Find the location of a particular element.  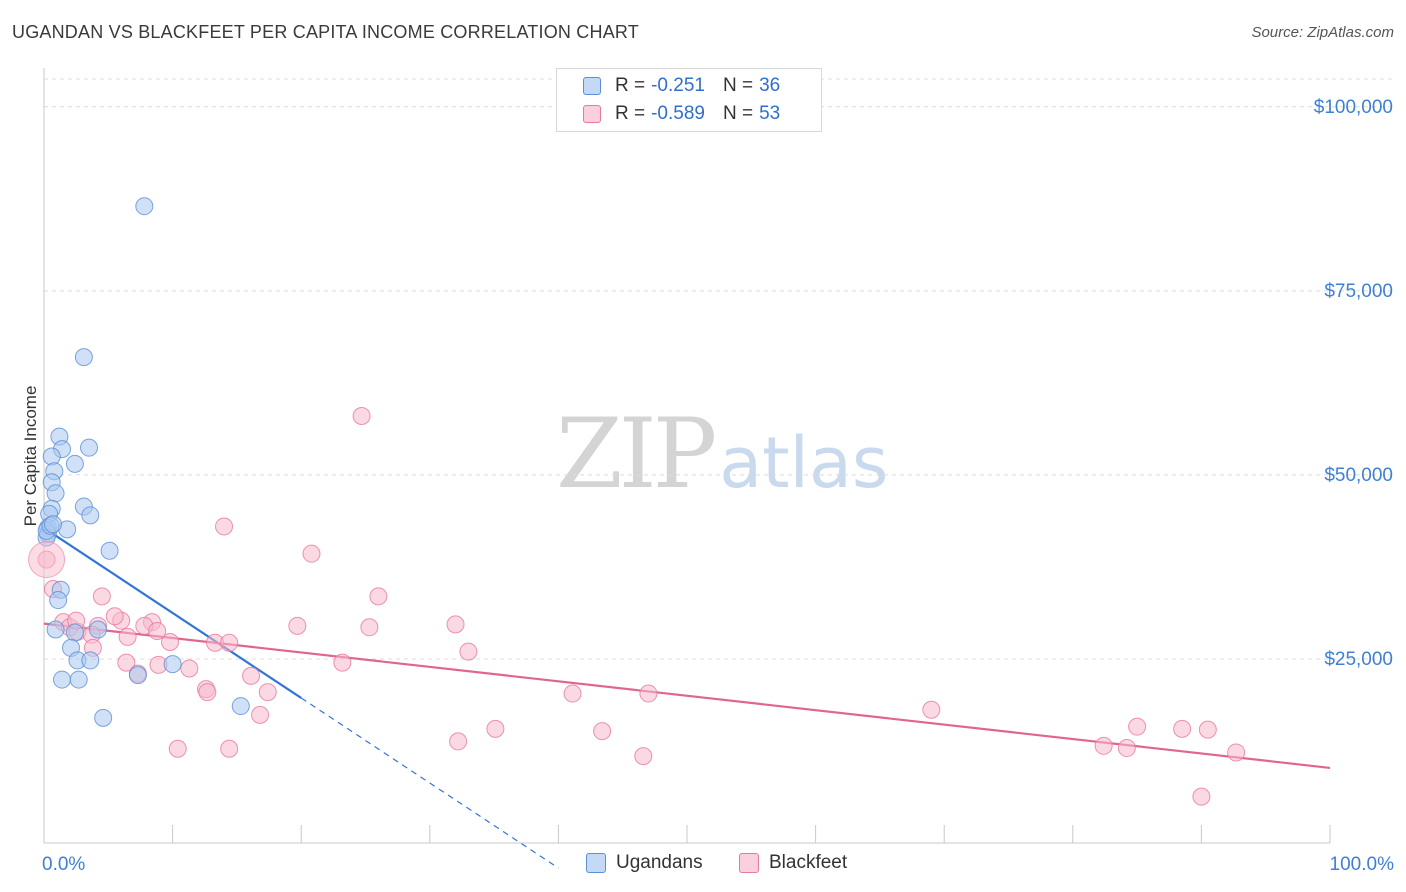

ugandans-legend-label: Ugandans is located at coordinates (659, 862).